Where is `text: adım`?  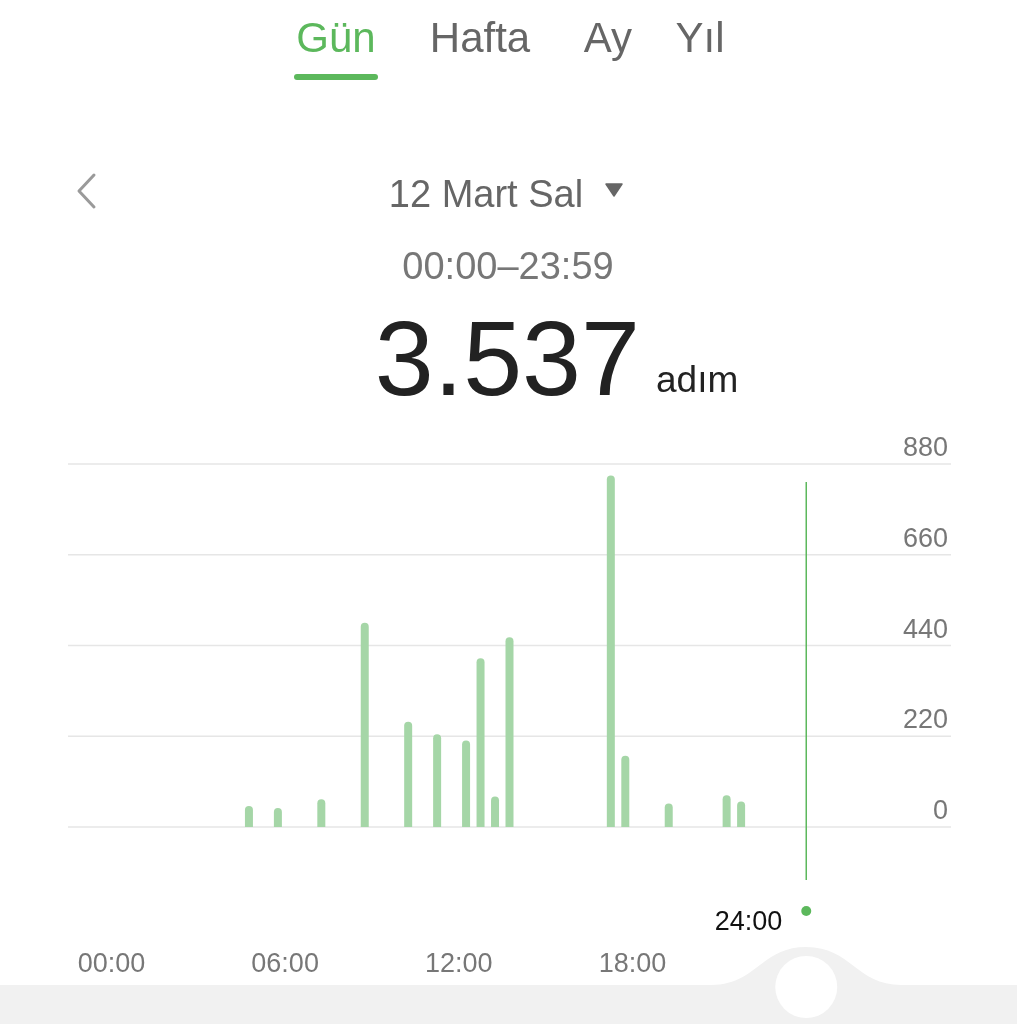 text: adım is located at coordinates (697, 379).